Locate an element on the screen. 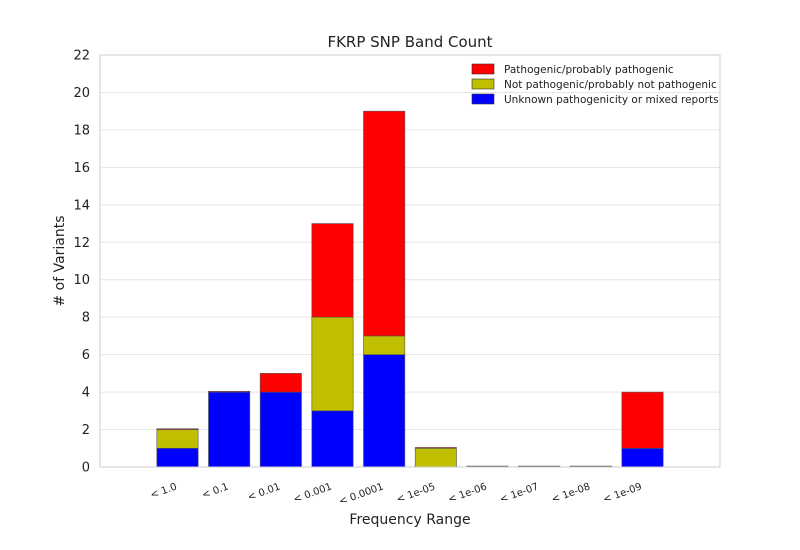  chart-title: FKRP SNP Band Count is located at coordinates (409, 42).